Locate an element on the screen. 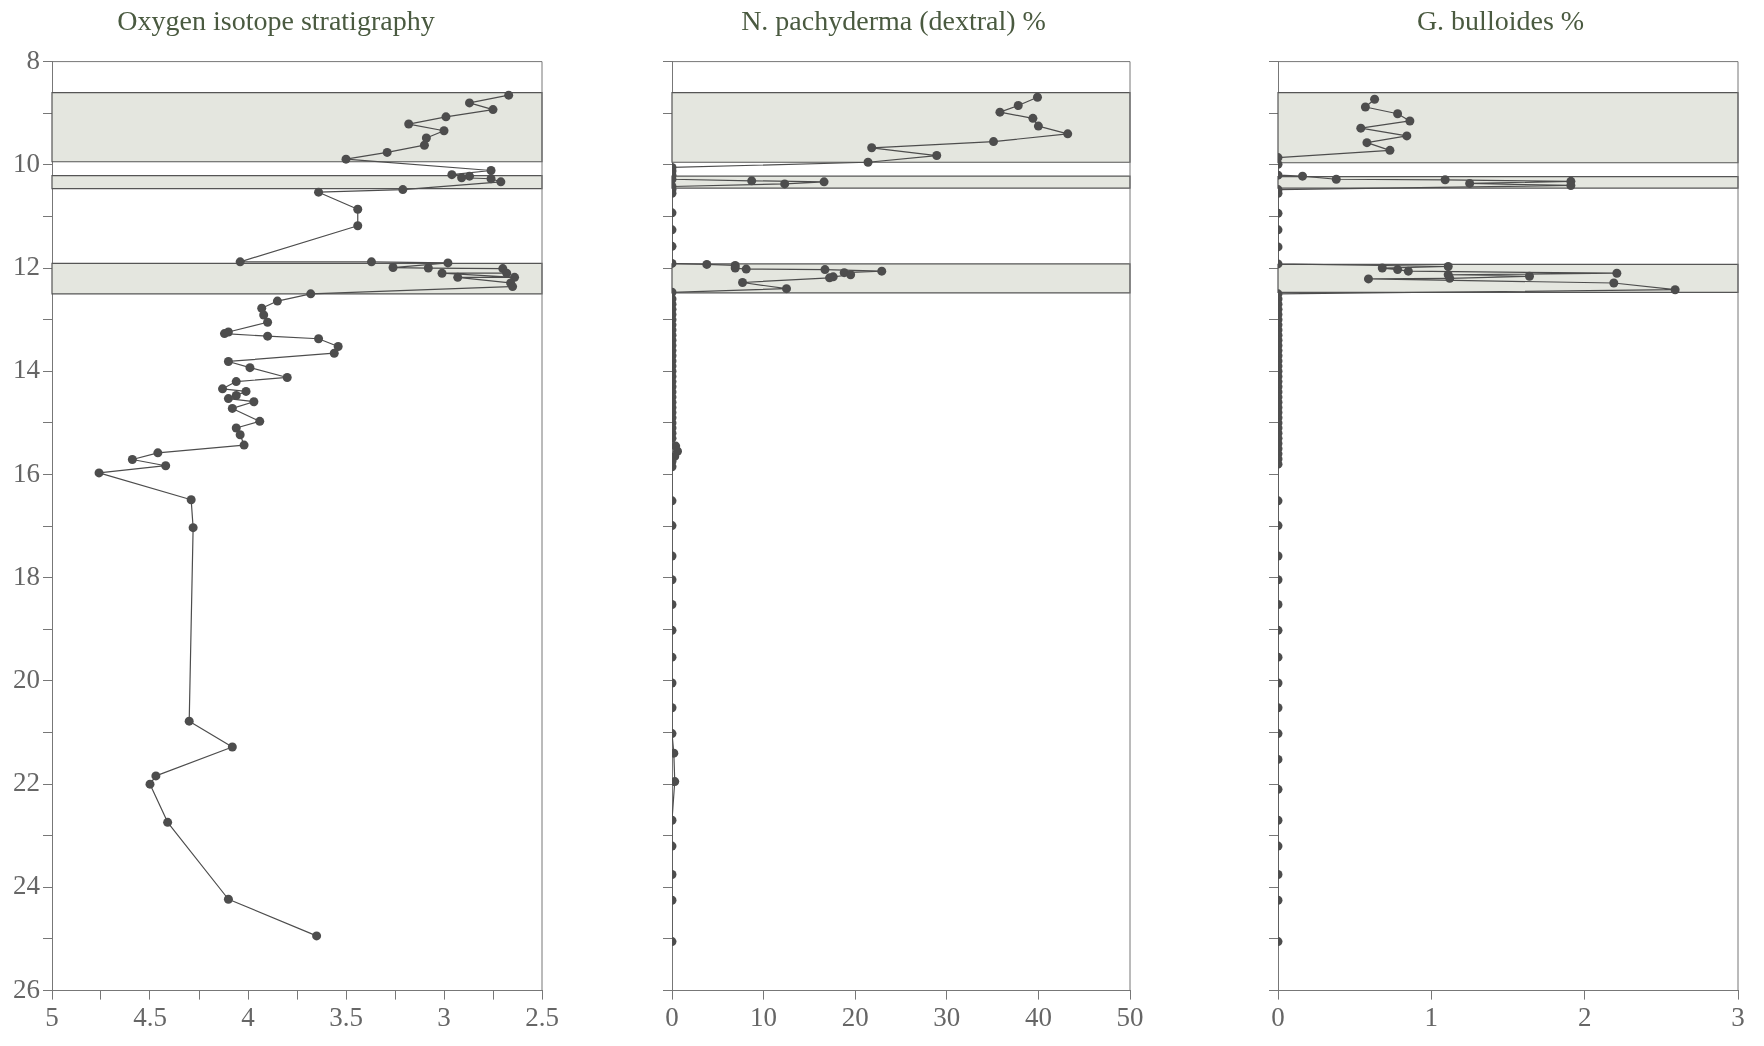 The width and height of the screenshot is (1764, 1046). x-tick-label: 4.5 is located at coordinates (150, 1016).